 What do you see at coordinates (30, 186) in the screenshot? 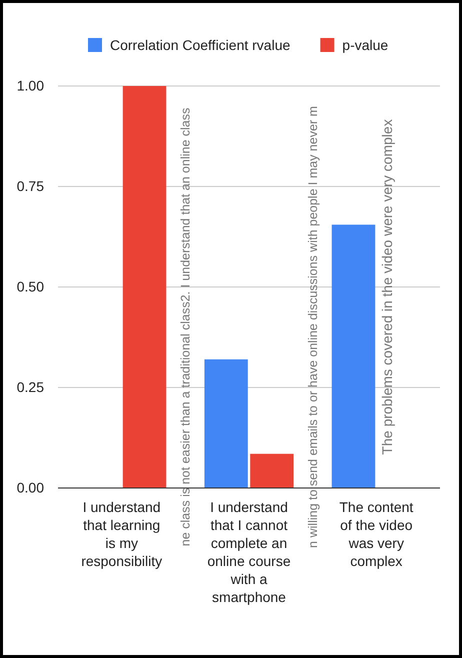
I see `y-tick-label: 0.75` at bounding box center [30, 186].